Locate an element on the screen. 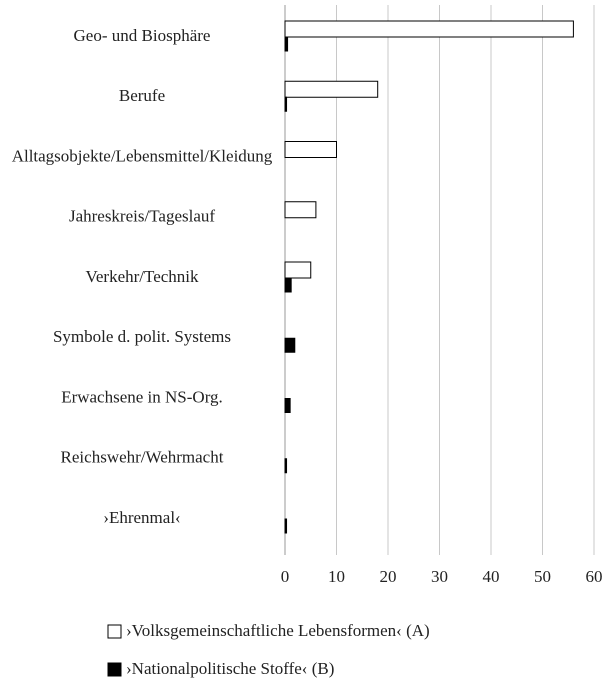 The height and width of the screenshot is (683, 607). x-tick-label: 40 is located at coordinates (491, 576).